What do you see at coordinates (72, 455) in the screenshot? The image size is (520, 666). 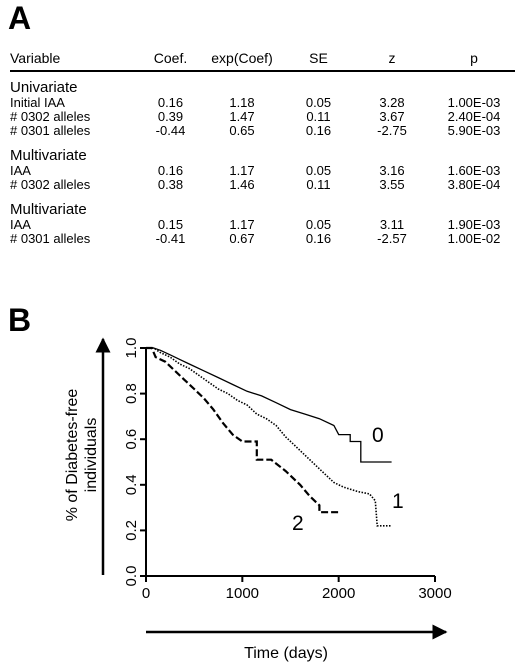 I see `y-axis-title-line-1: % of Diabetes-free` at bounding box center [72, 455].